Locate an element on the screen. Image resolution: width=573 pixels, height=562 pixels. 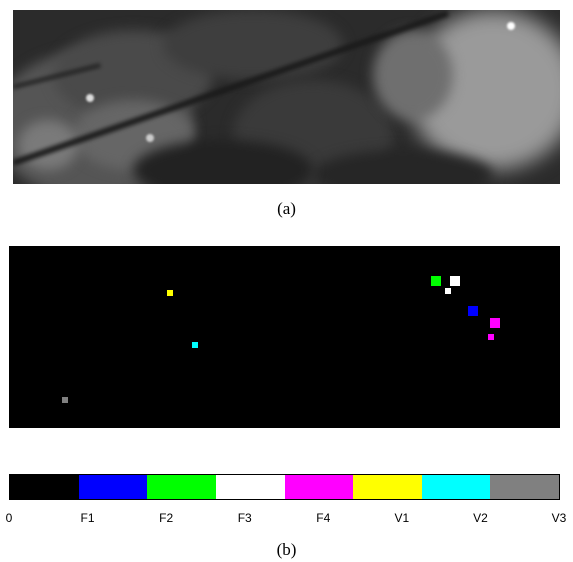
colorbar-tick-label: 0 is located at coordinates (9, 518).